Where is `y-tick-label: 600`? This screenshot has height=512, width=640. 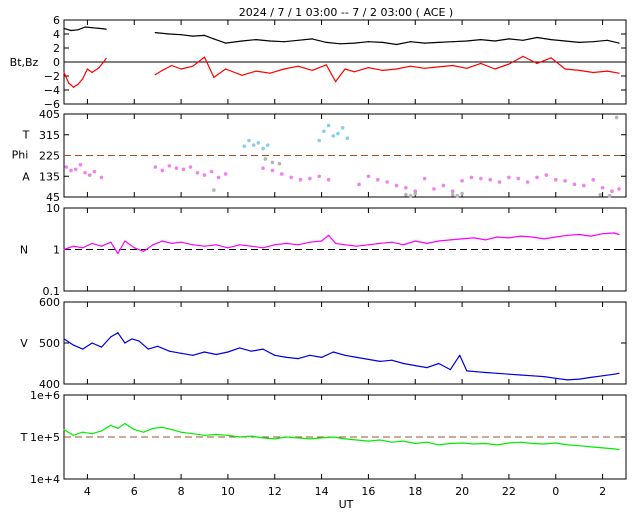
y-tick-label: 600 is located at coordinates (49, 302).